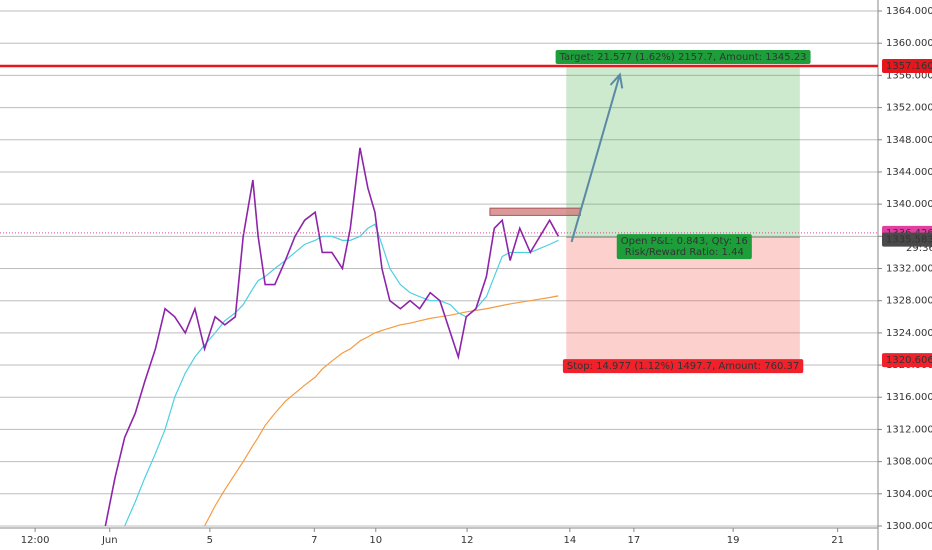  Describe the element at coordinates (595, 158) in the screenshot. I see `arrow` at that location.